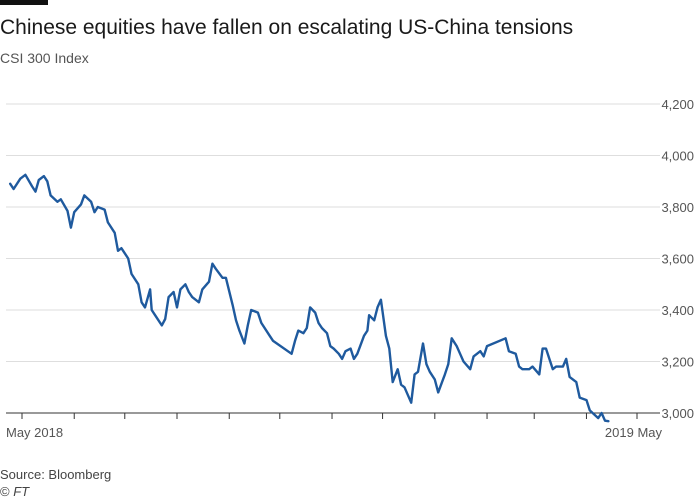 This screenshot has height=500, width=700. I want to click on copyright-note: © FT, so click(14, 492).